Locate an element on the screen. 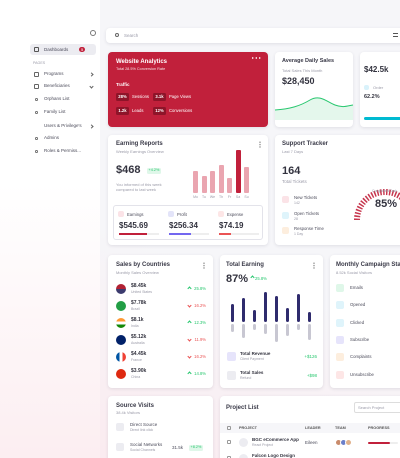 The height and width of the screenshot is (458, 400). source-sub: Social Channels is located at coordinates (143, 450).